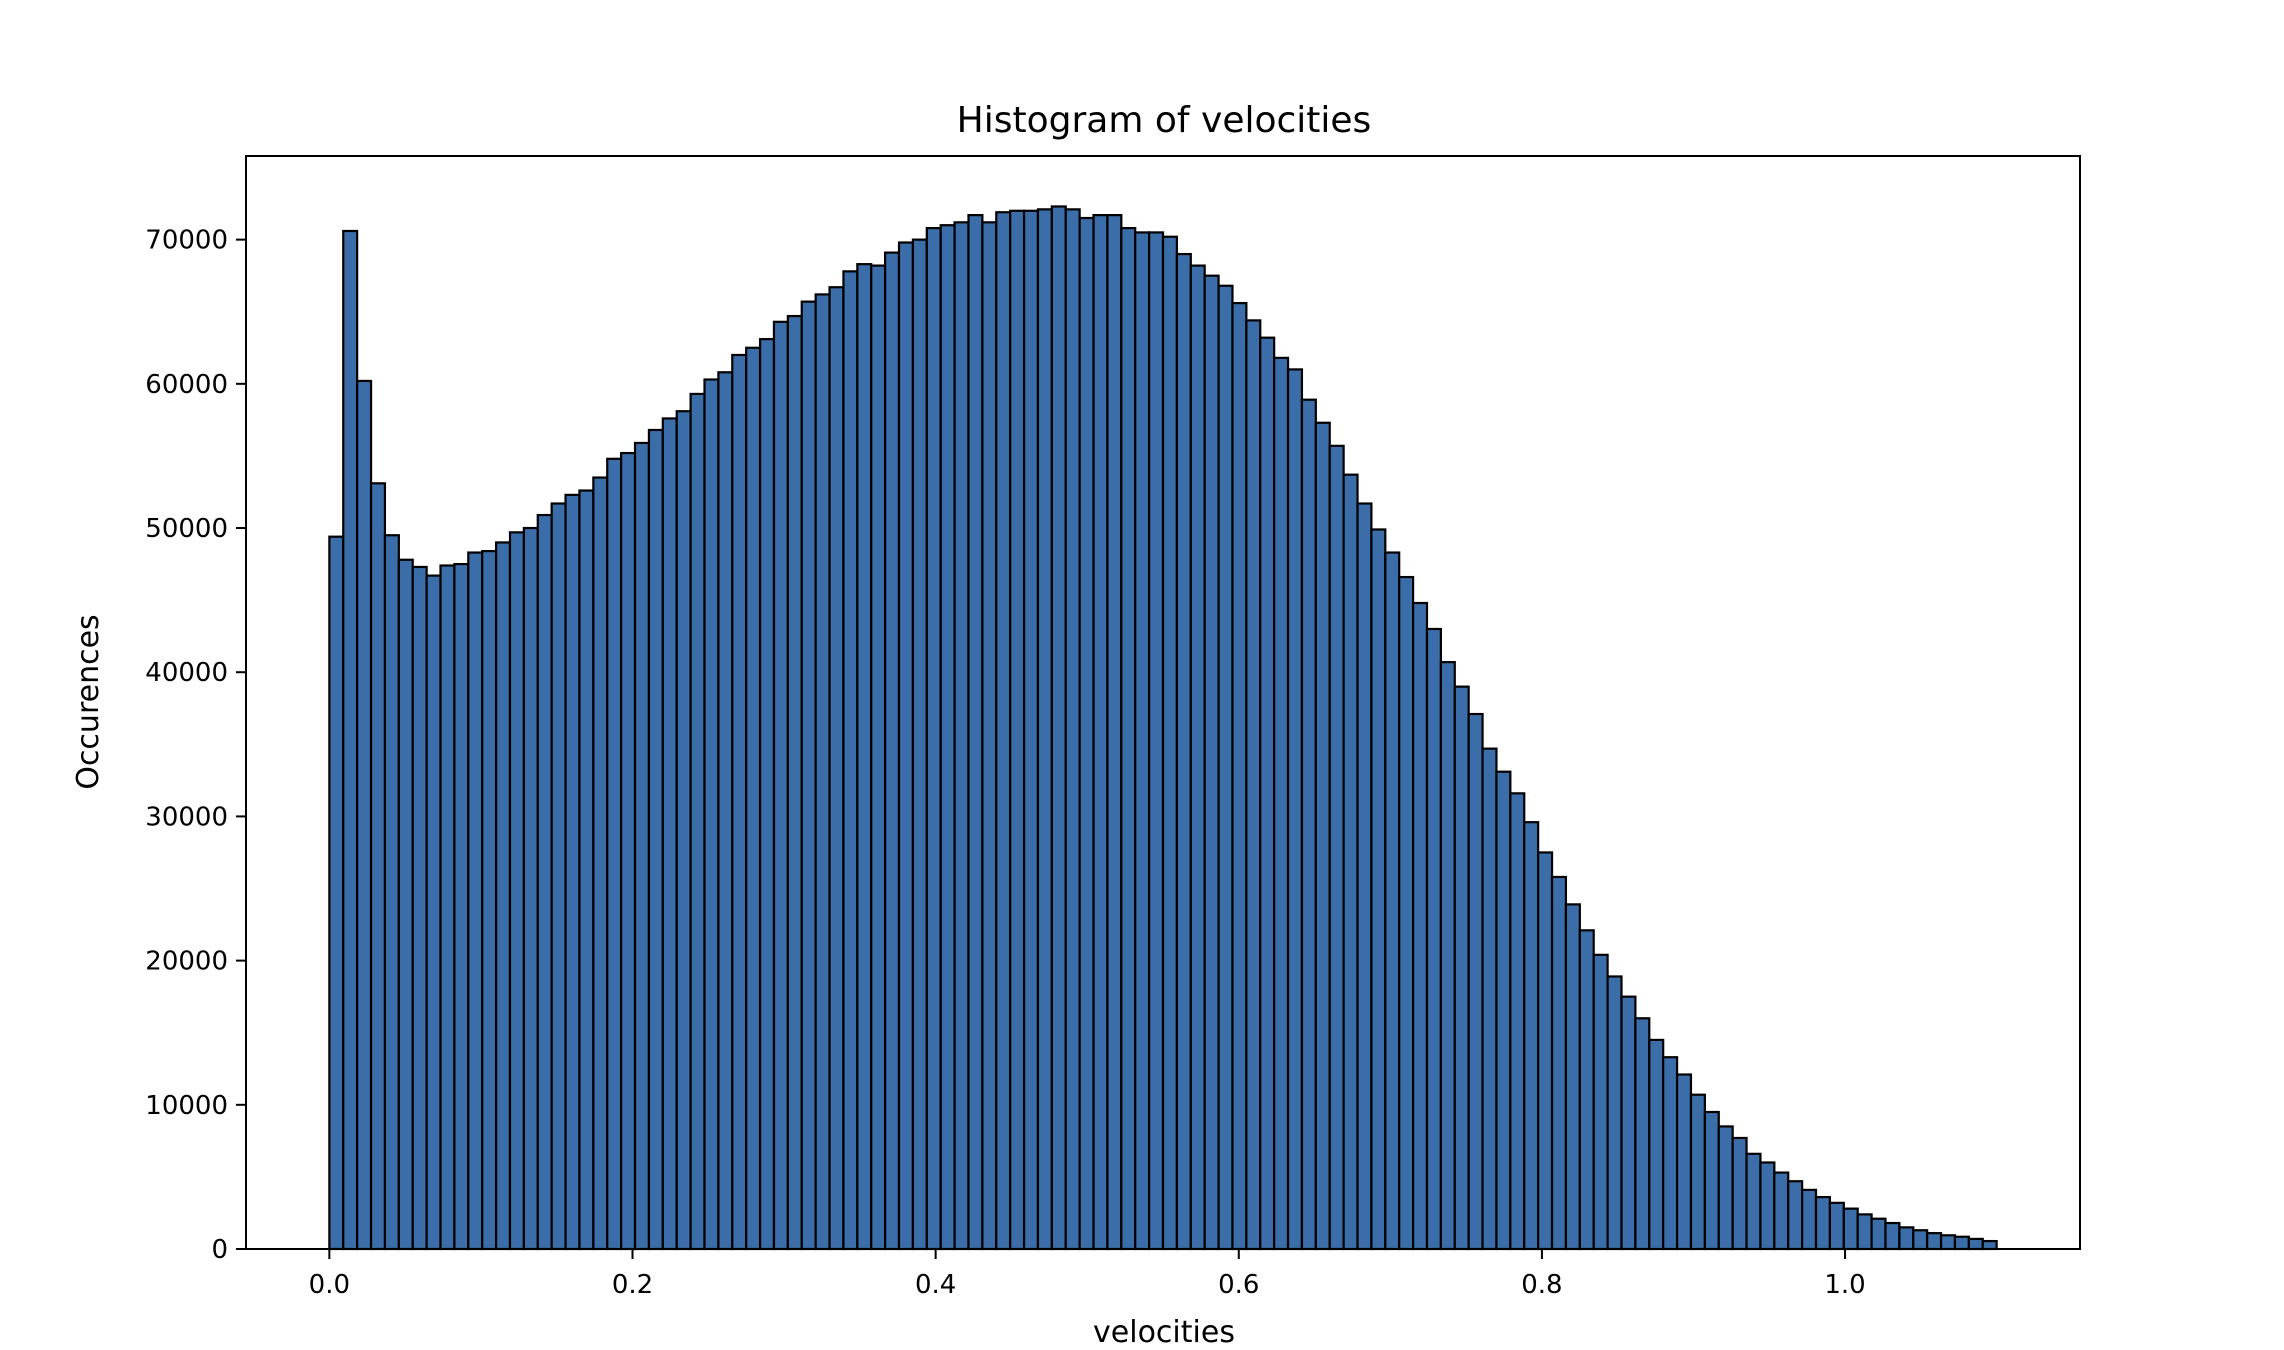  I want to click on x-tick-label: 0.4, so click(935, 1285).